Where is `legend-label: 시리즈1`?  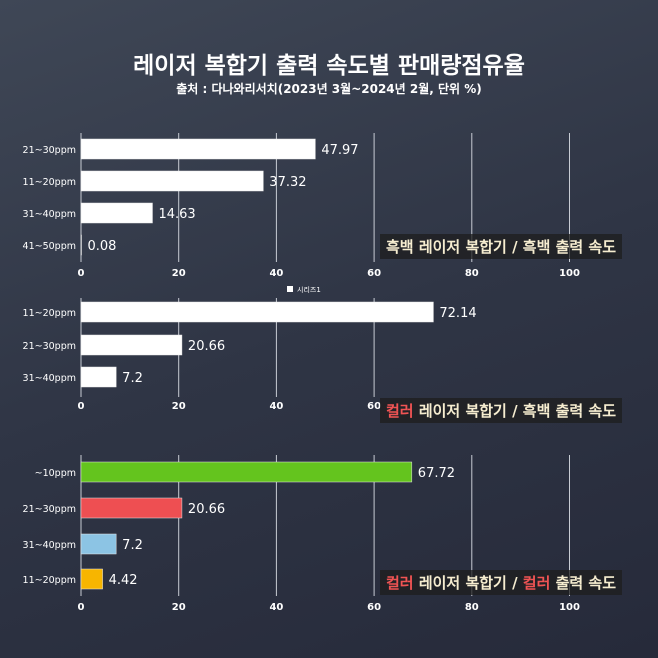 legend-label: 시리즈1 is located at coordinates (309, 289).